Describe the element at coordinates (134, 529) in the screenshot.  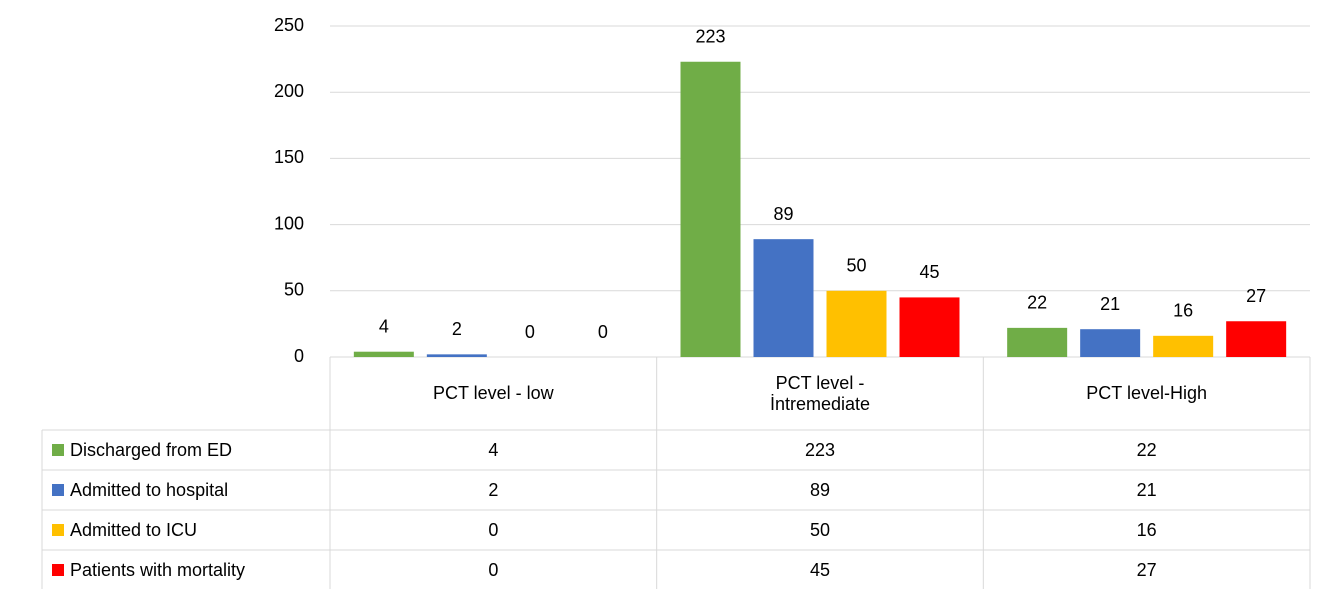
I see `legend-label: Admitted to ICU` at that location.